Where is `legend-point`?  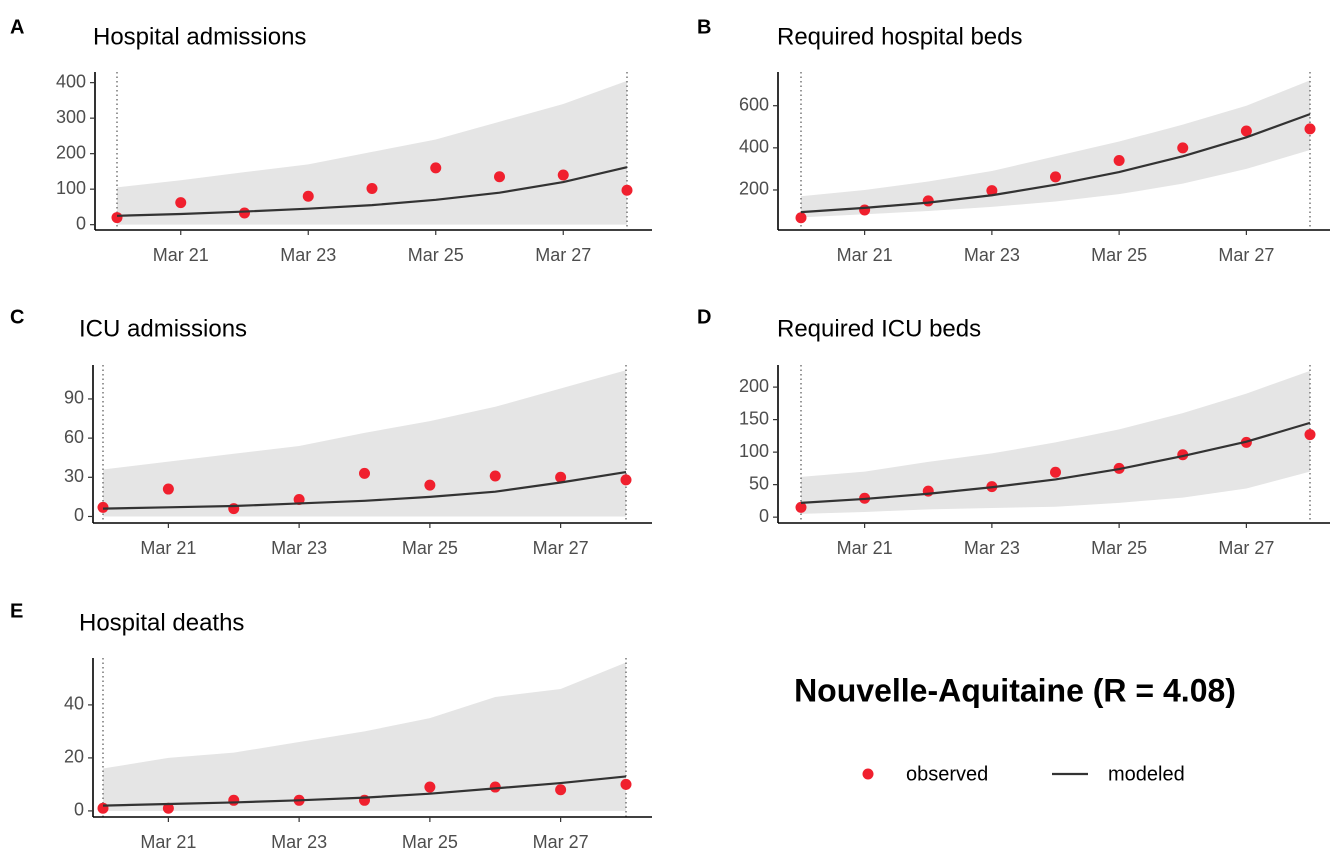
legend-point is located at coordinates (868, 774).